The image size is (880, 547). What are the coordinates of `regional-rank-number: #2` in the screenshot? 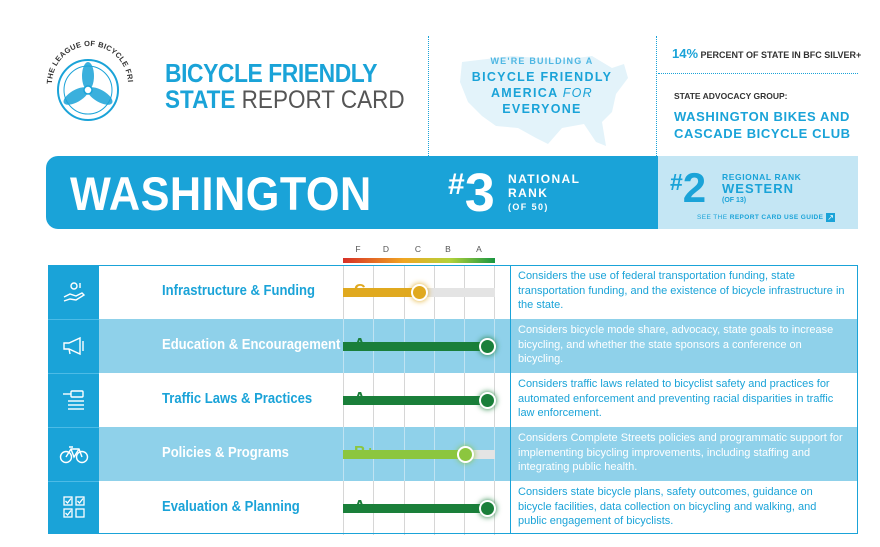 It's located at (688, 188).